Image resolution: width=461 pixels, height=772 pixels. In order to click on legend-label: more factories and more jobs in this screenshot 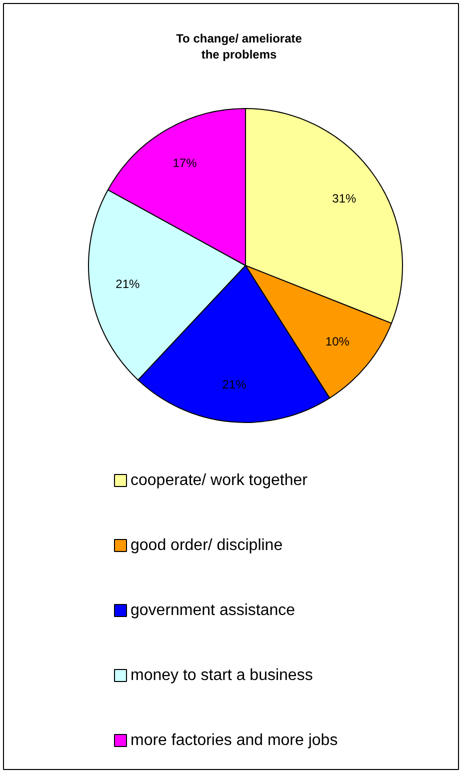, I will do `click(234, 740)`.